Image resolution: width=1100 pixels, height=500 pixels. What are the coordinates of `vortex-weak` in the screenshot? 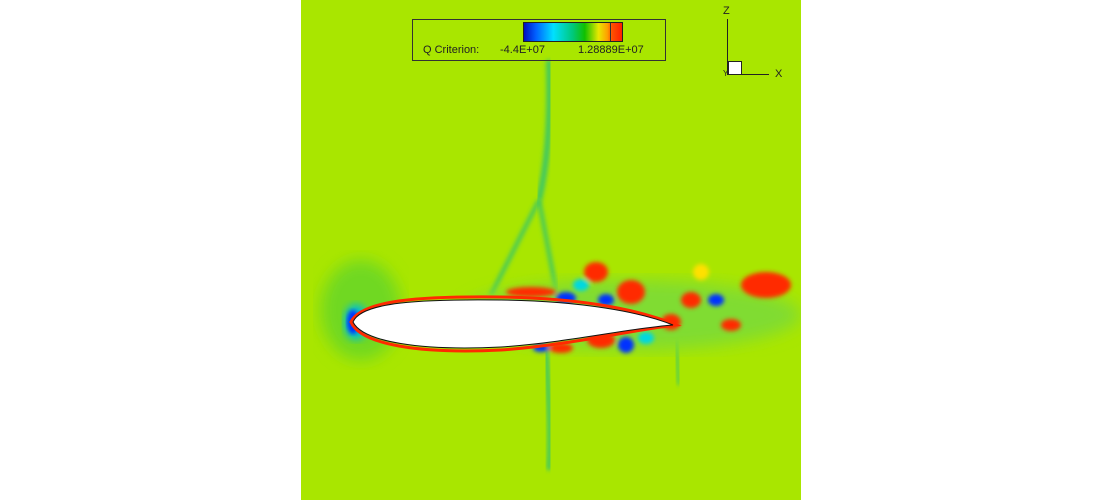 It's located at (701, 272).